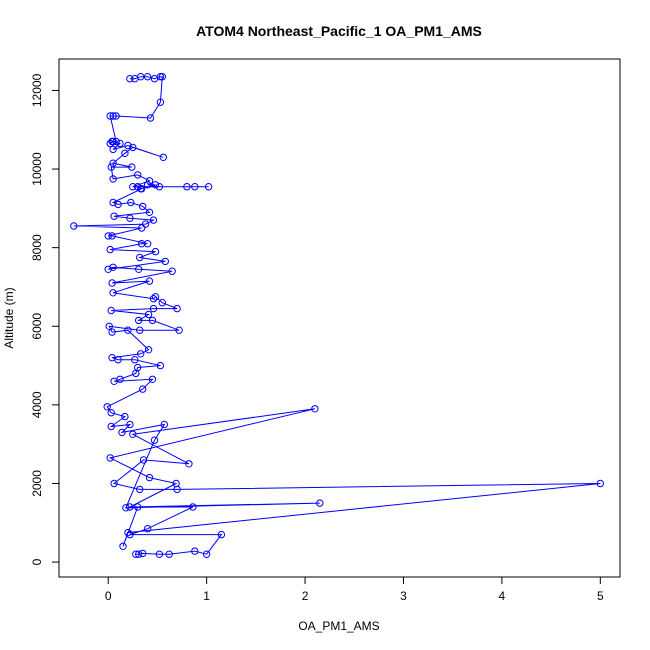  Describe the element at coordinates (37, 483) in the screenshot. I see `y-tick-label: 2000` at that location.